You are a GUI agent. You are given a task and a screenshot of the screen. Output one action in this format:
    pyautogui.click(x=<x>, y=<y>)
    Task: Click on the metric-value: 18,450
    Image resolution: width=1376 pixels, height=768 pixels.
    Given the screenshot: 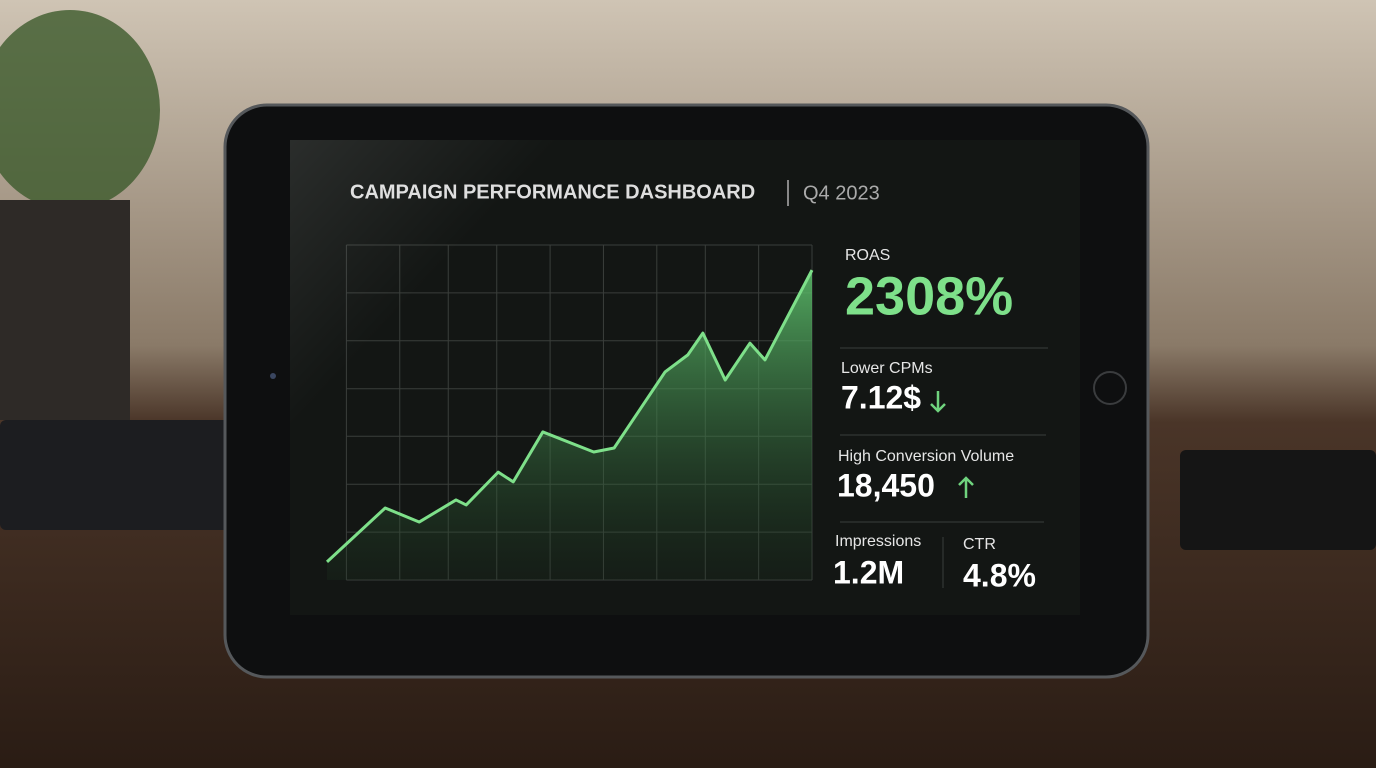 What is the action you would take?
    pyautogui.click(x=886, y=485)
    